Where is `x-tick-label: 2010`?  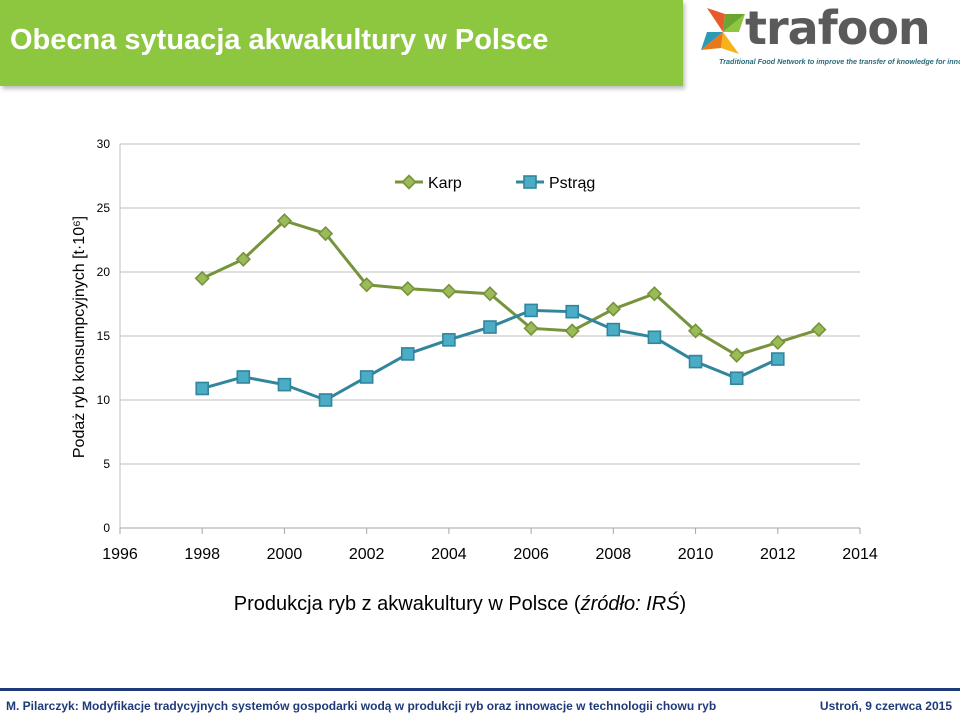
x-tick-label: 2010 is located at coordinates (696, 554).